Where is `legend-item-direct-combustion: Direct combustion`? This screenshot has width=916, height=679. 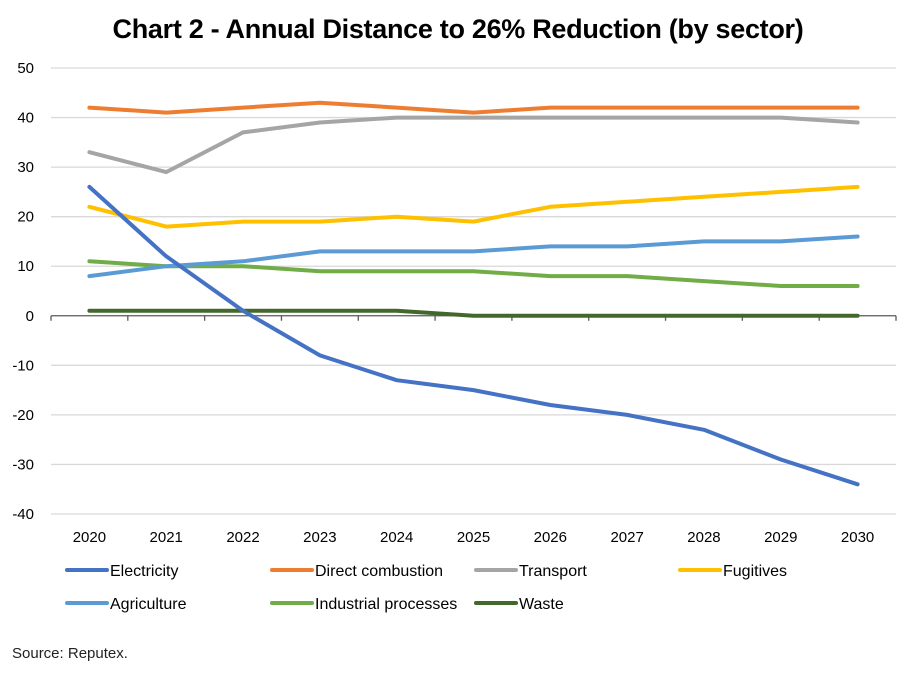
legend-item-direct-combustion: Direct combustion is located at coordinates (356, 571).